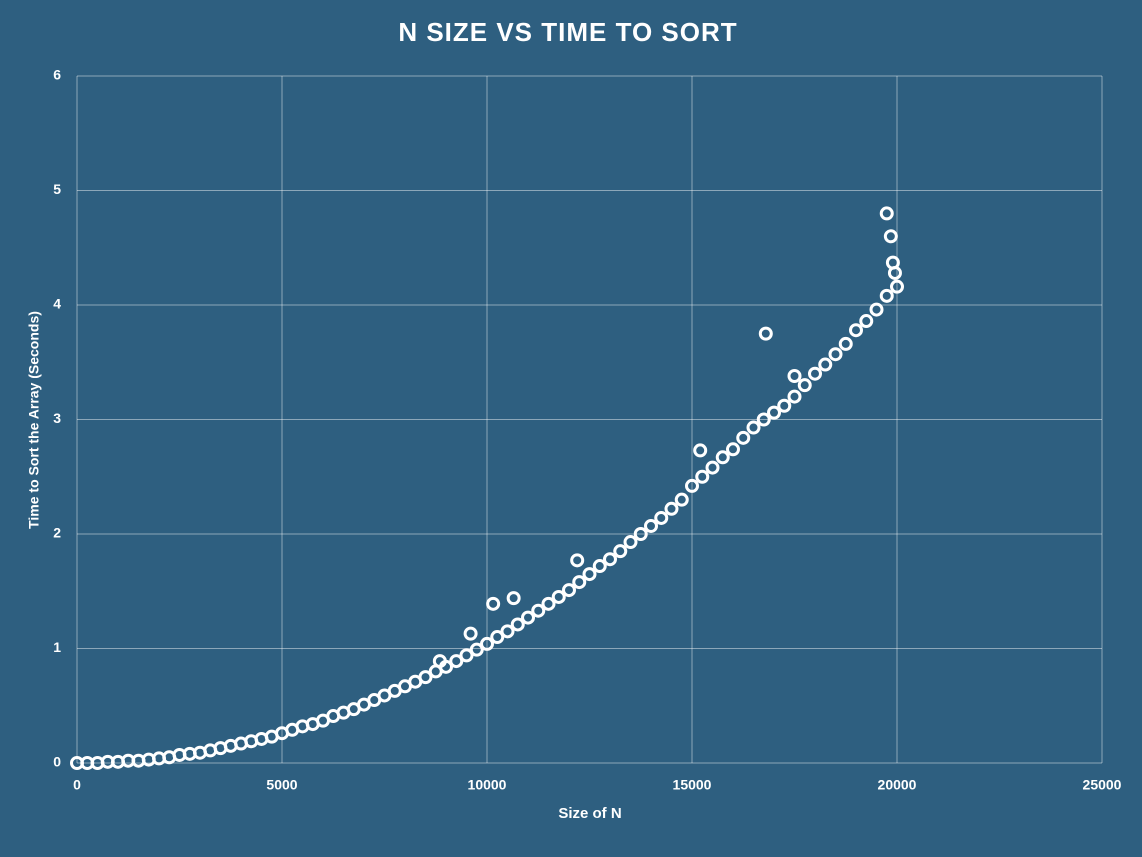  I want to click on y-tick-label: 0, so click(57, 762).